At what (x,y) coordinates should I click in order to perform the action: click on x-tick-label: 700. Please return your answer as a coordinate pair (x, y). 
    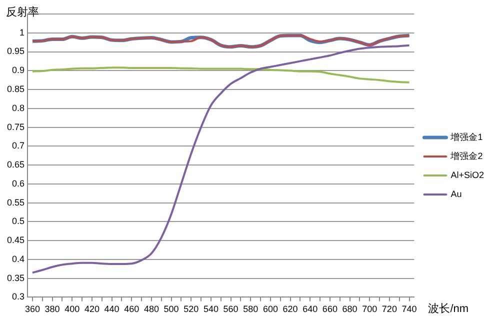
    Looking at the image, I should click on (370, 309).